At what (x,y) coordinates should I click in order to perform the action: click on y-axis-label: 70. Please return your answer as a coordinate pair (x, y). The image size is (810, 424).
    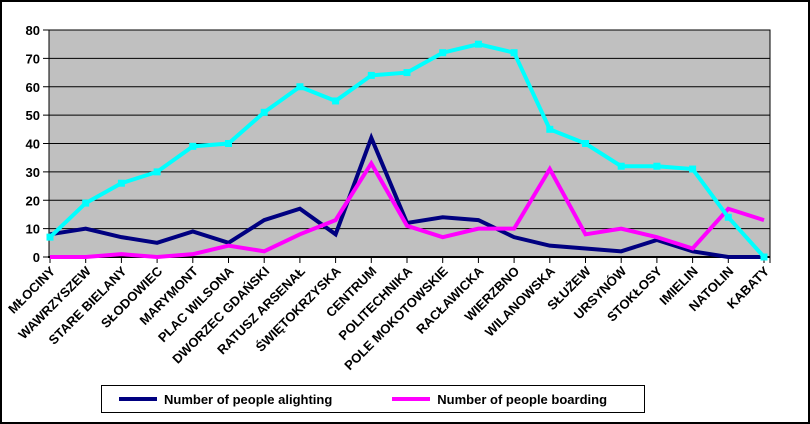
    Looking at the image, I should click on (33, 58).